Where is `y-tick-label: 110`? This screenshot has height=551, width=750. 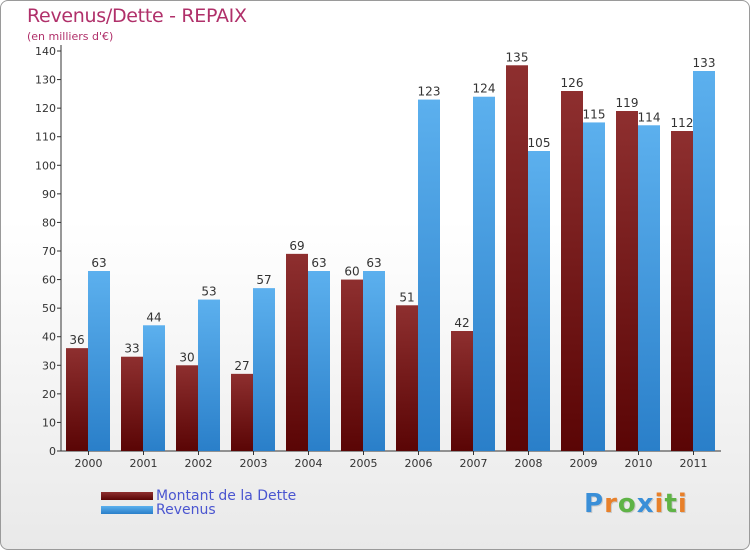
y-tick-label: 110 is located at coordinates (45, 137).